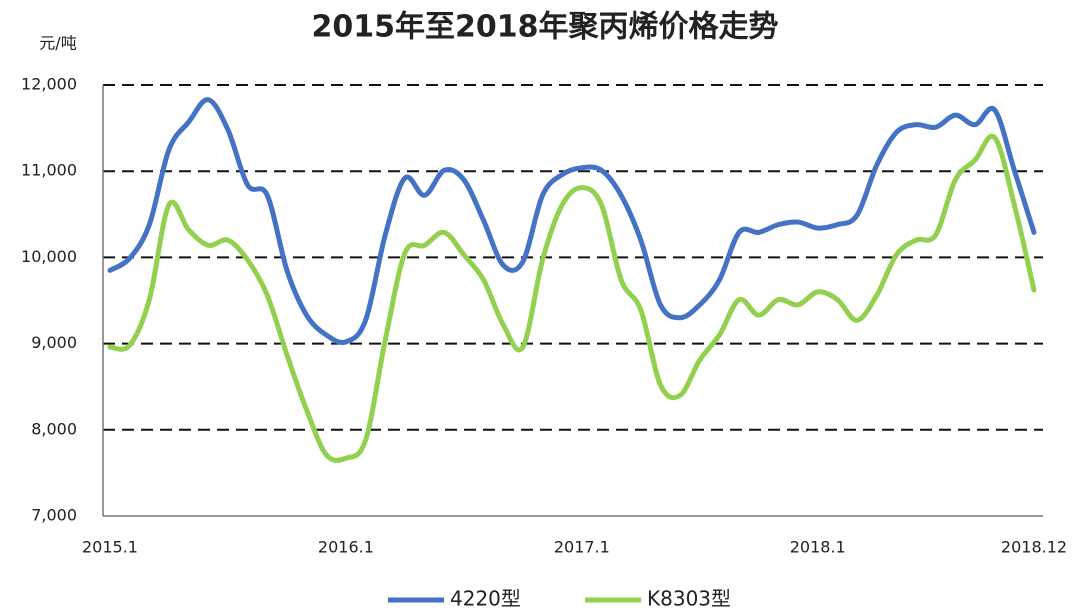  I want to click on y-tick-label: 11,000, so click(49, 170).